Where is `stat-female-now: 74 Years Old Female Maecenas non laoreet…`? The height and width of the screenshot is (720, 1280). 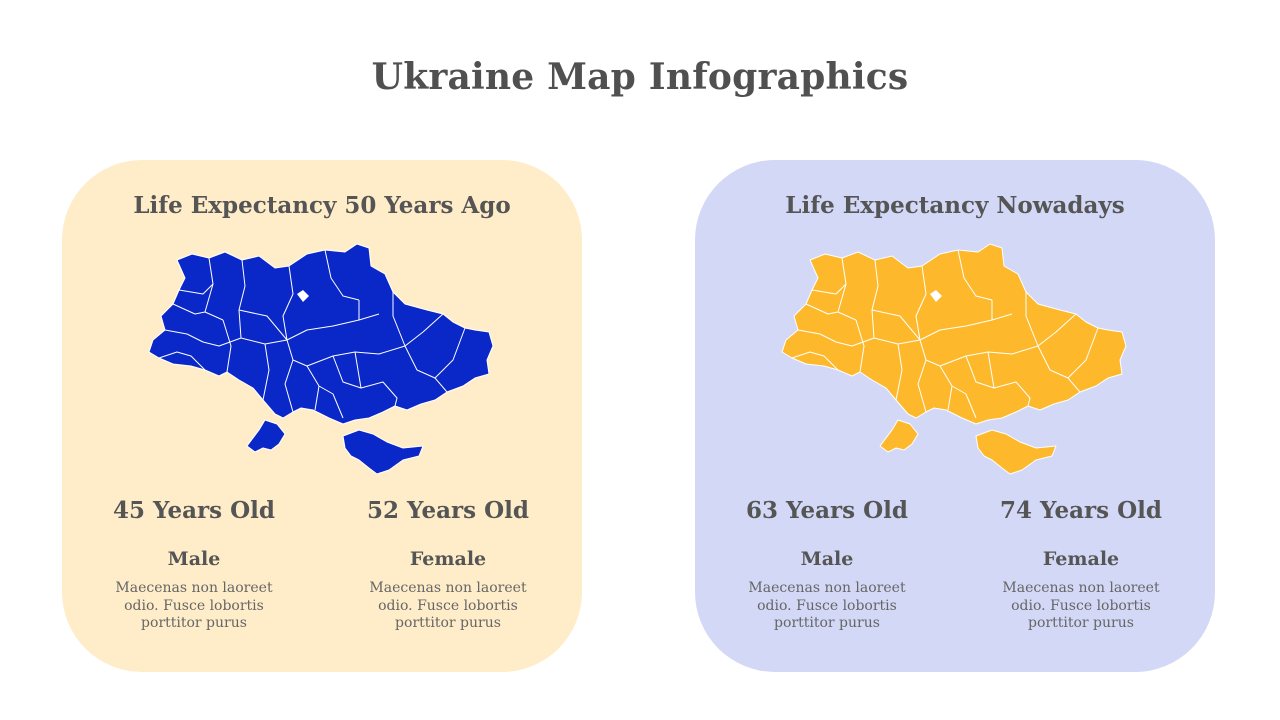 stat-female-now: 74 Years Old Female Maecenas non laoreet… is located at coordinates (1081, 563).